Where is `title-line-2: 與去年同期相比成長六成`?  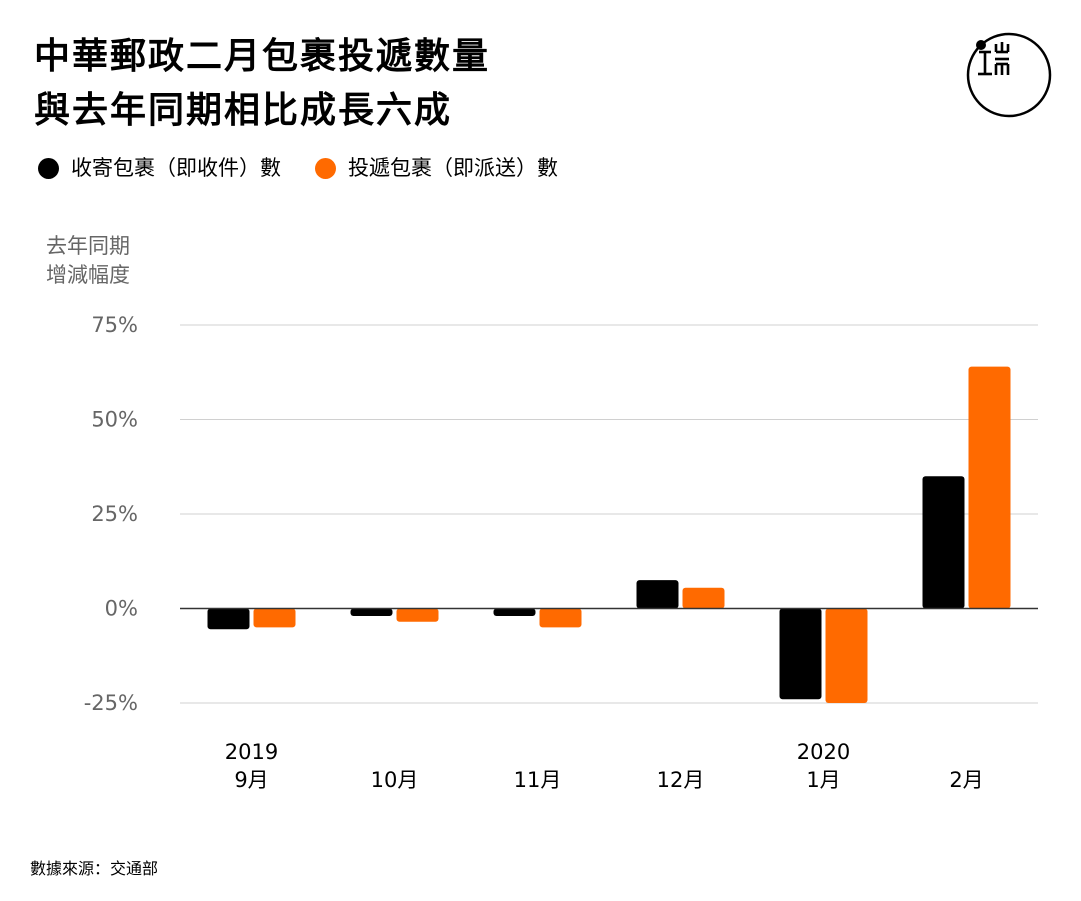 title-line-2: 與去年同期相比成長六成 is located at coordinates (243, 110).